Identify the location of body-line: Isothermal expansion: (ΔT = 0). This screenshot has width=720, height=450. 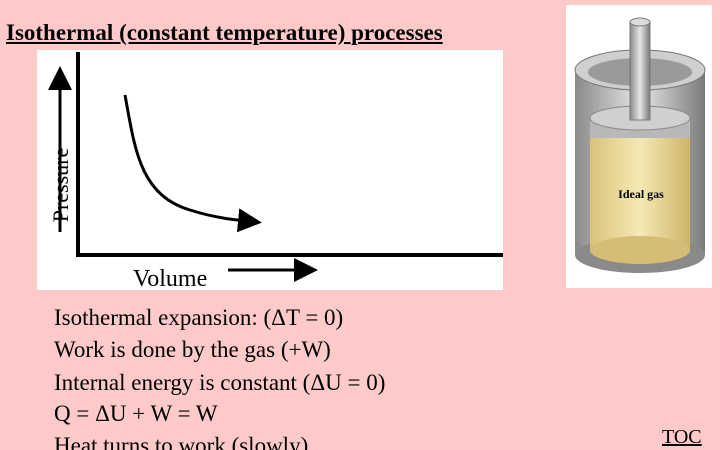
(199, 317).